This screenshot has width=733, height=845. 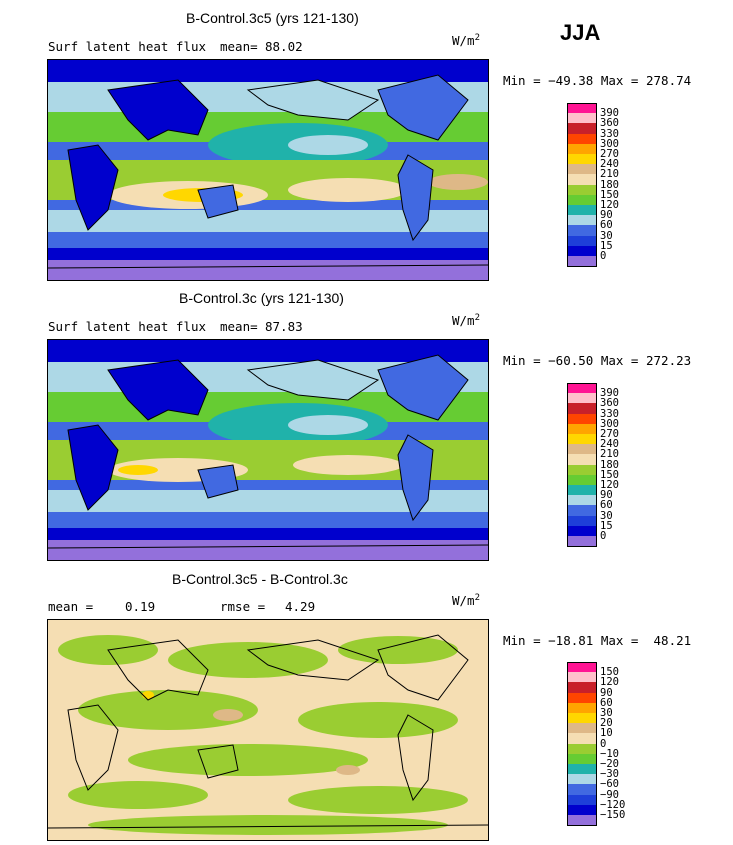 What do you see at coordinates (609, 794) in the screenshot?
I see `colorbar-tick-label: −90` at bounding box center [609, 794].